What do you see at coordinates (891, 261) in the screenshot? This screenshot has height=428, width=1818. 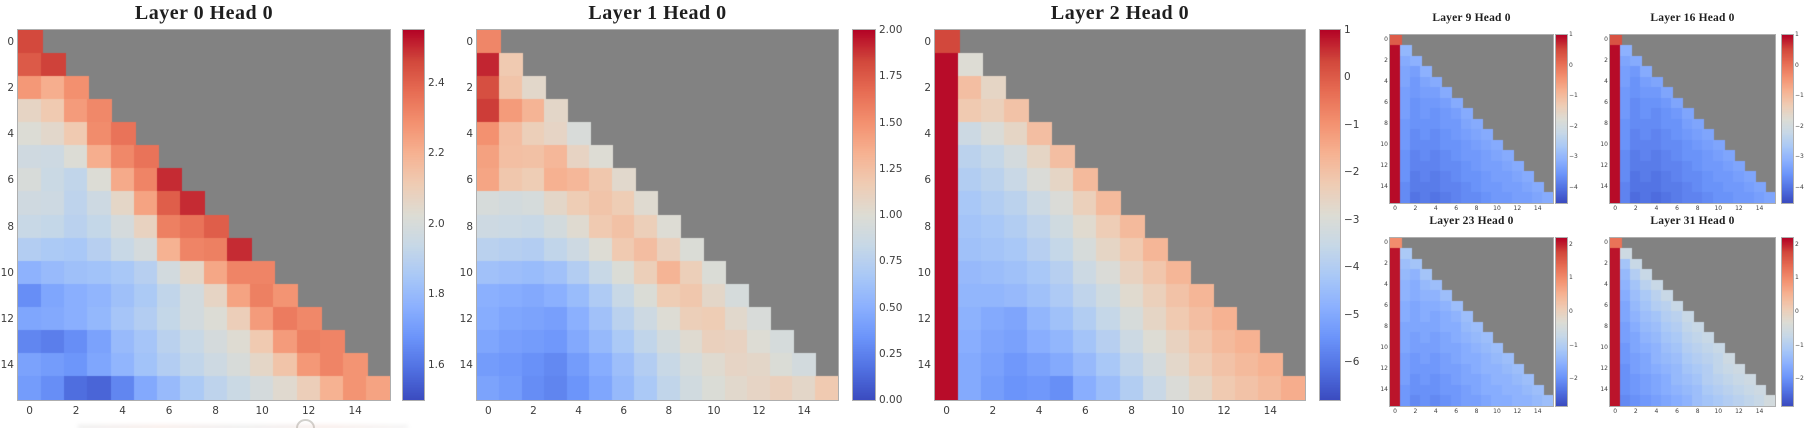 I see `colorbar-tick-label: 0.75` at bounding box center [891, 261].